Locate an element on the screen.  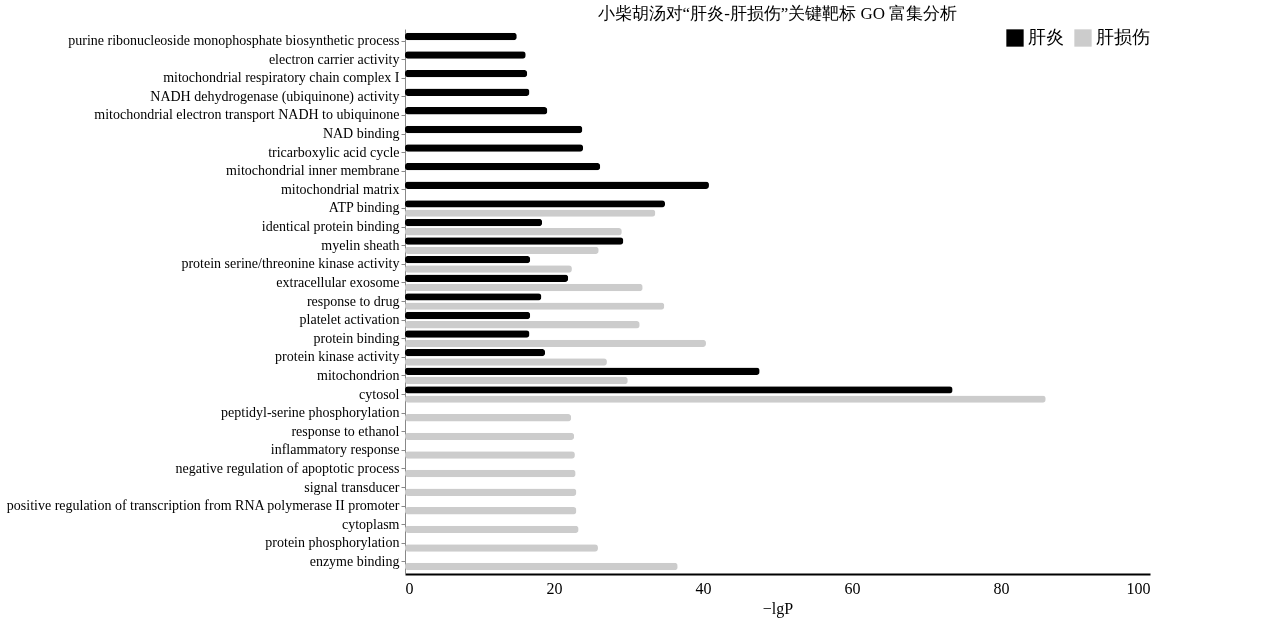
y-tick-label: protein binding is located at coordinates (356, 338).